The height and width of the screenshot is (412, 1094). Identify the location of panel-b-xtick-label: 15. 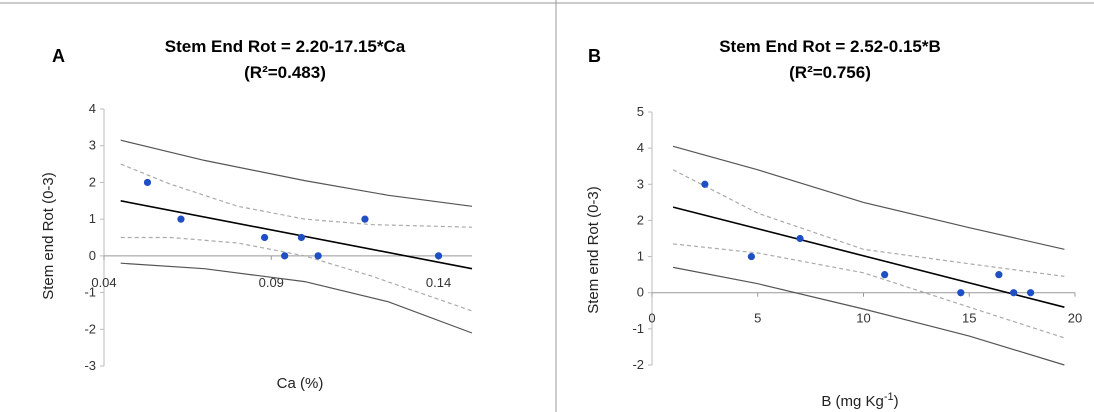
(969, 318).